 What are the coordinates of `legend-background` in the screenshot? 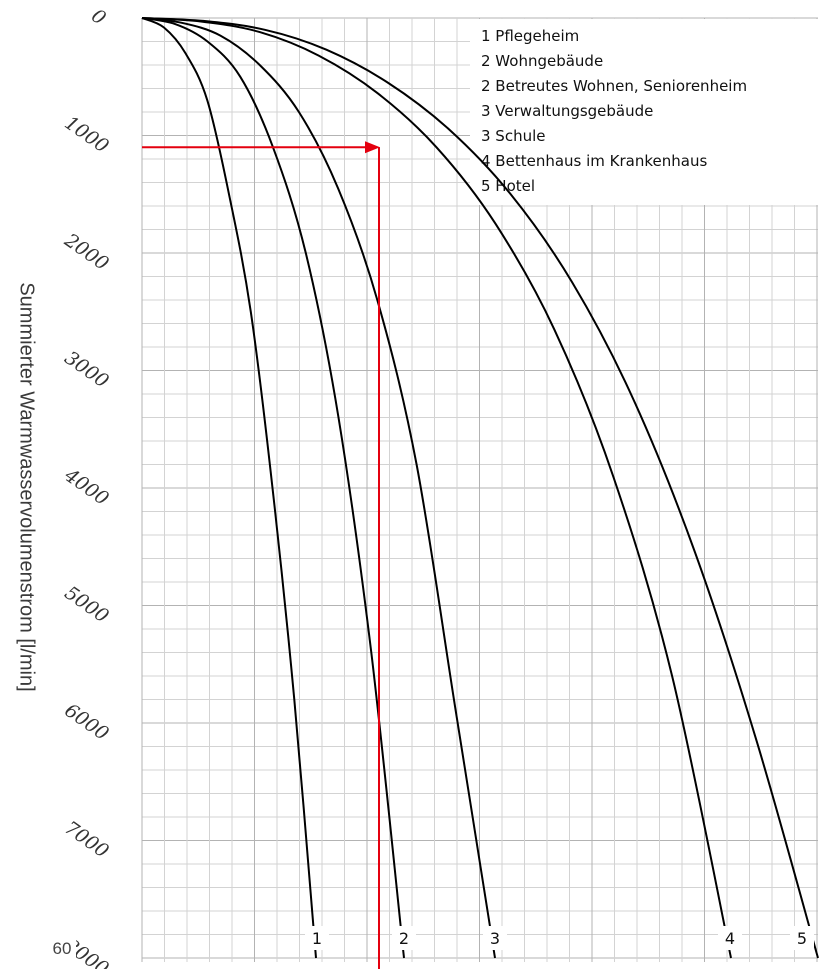 It's located at (646, 112).